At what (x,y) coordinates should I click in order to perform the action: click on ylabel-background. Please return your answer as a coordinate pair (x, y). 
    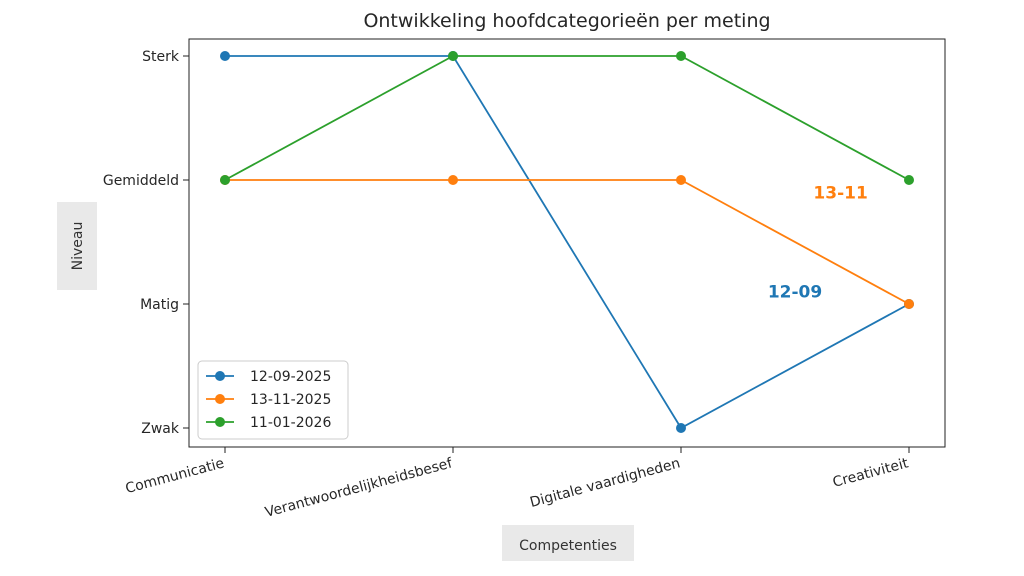
    Looking at the image, I should click on (77, 246).